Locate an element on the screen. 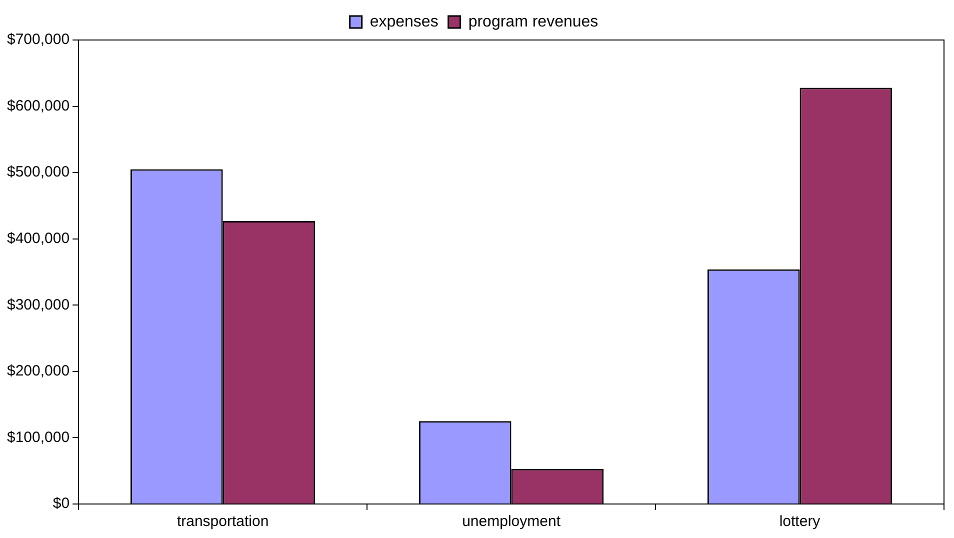 The width and height of the screenshot is (954, 538). x-tick-label: unemployment is located at coordinates (512, 521).